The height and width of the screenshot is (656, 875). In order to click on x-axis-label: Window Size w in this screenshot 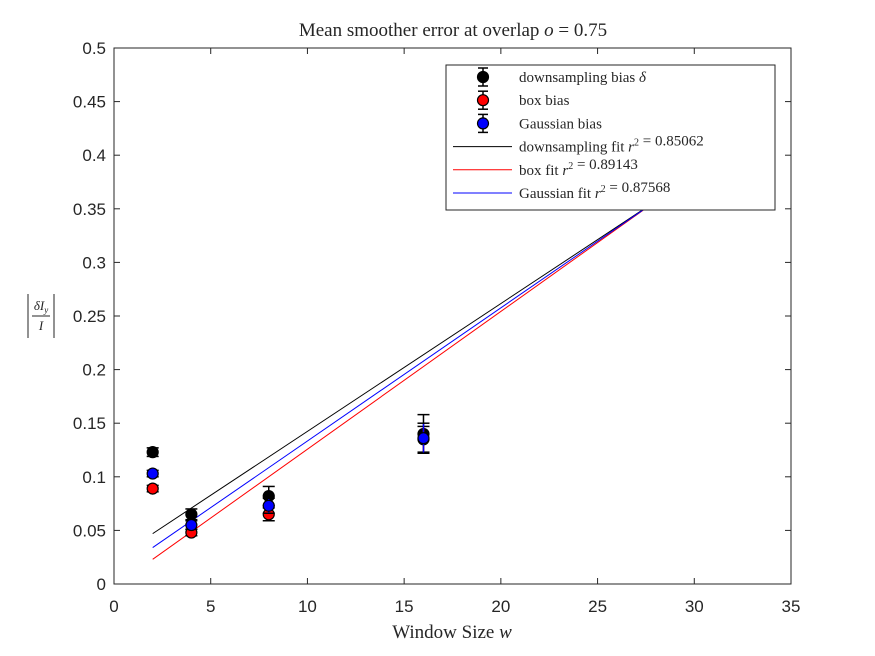, I will do `click(452, 632)`.